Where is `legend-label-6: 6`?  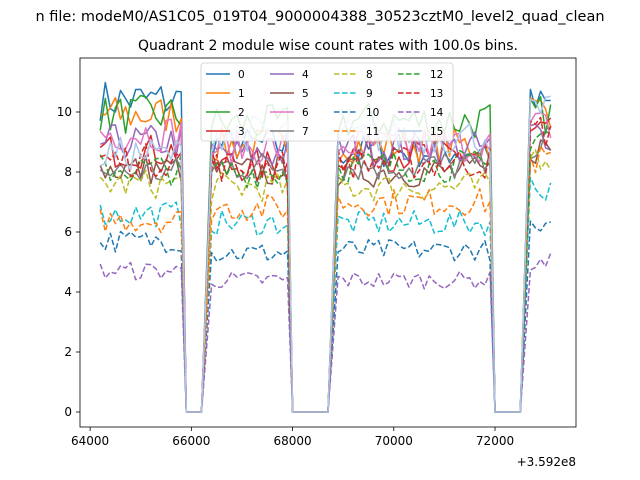
legend-label-6: 6 is located at coordinates (305, 113).